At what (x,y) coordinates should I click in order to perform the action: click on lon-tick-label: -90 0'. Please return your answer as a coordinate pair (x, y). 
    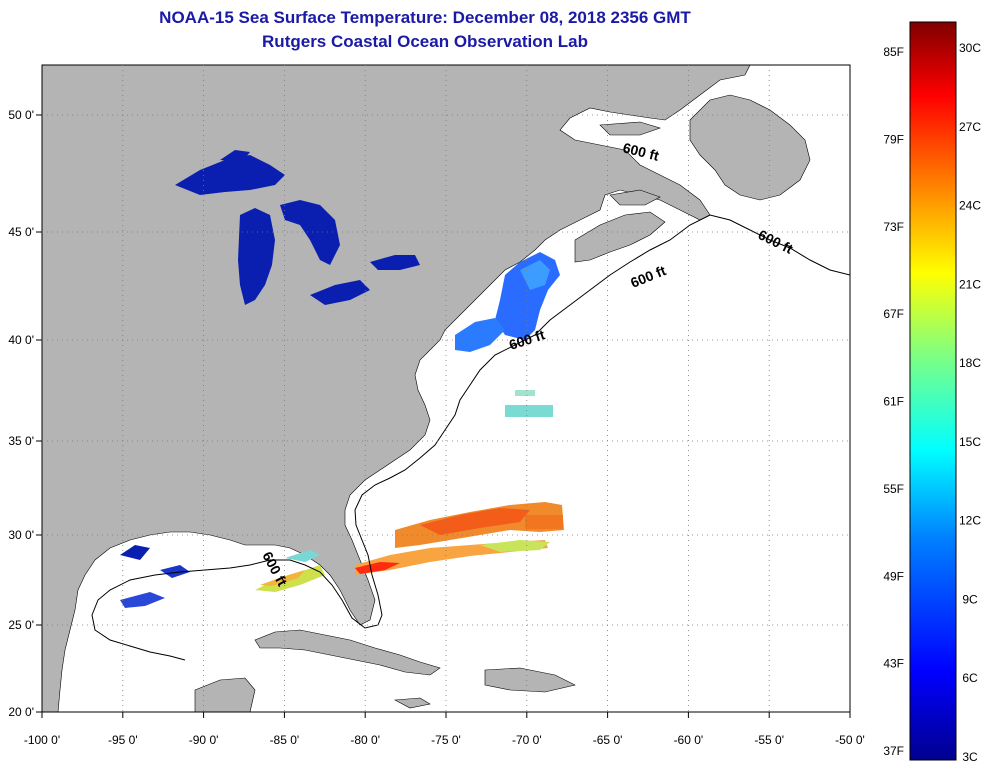
    Looking at the image, I should click on (204, 740).